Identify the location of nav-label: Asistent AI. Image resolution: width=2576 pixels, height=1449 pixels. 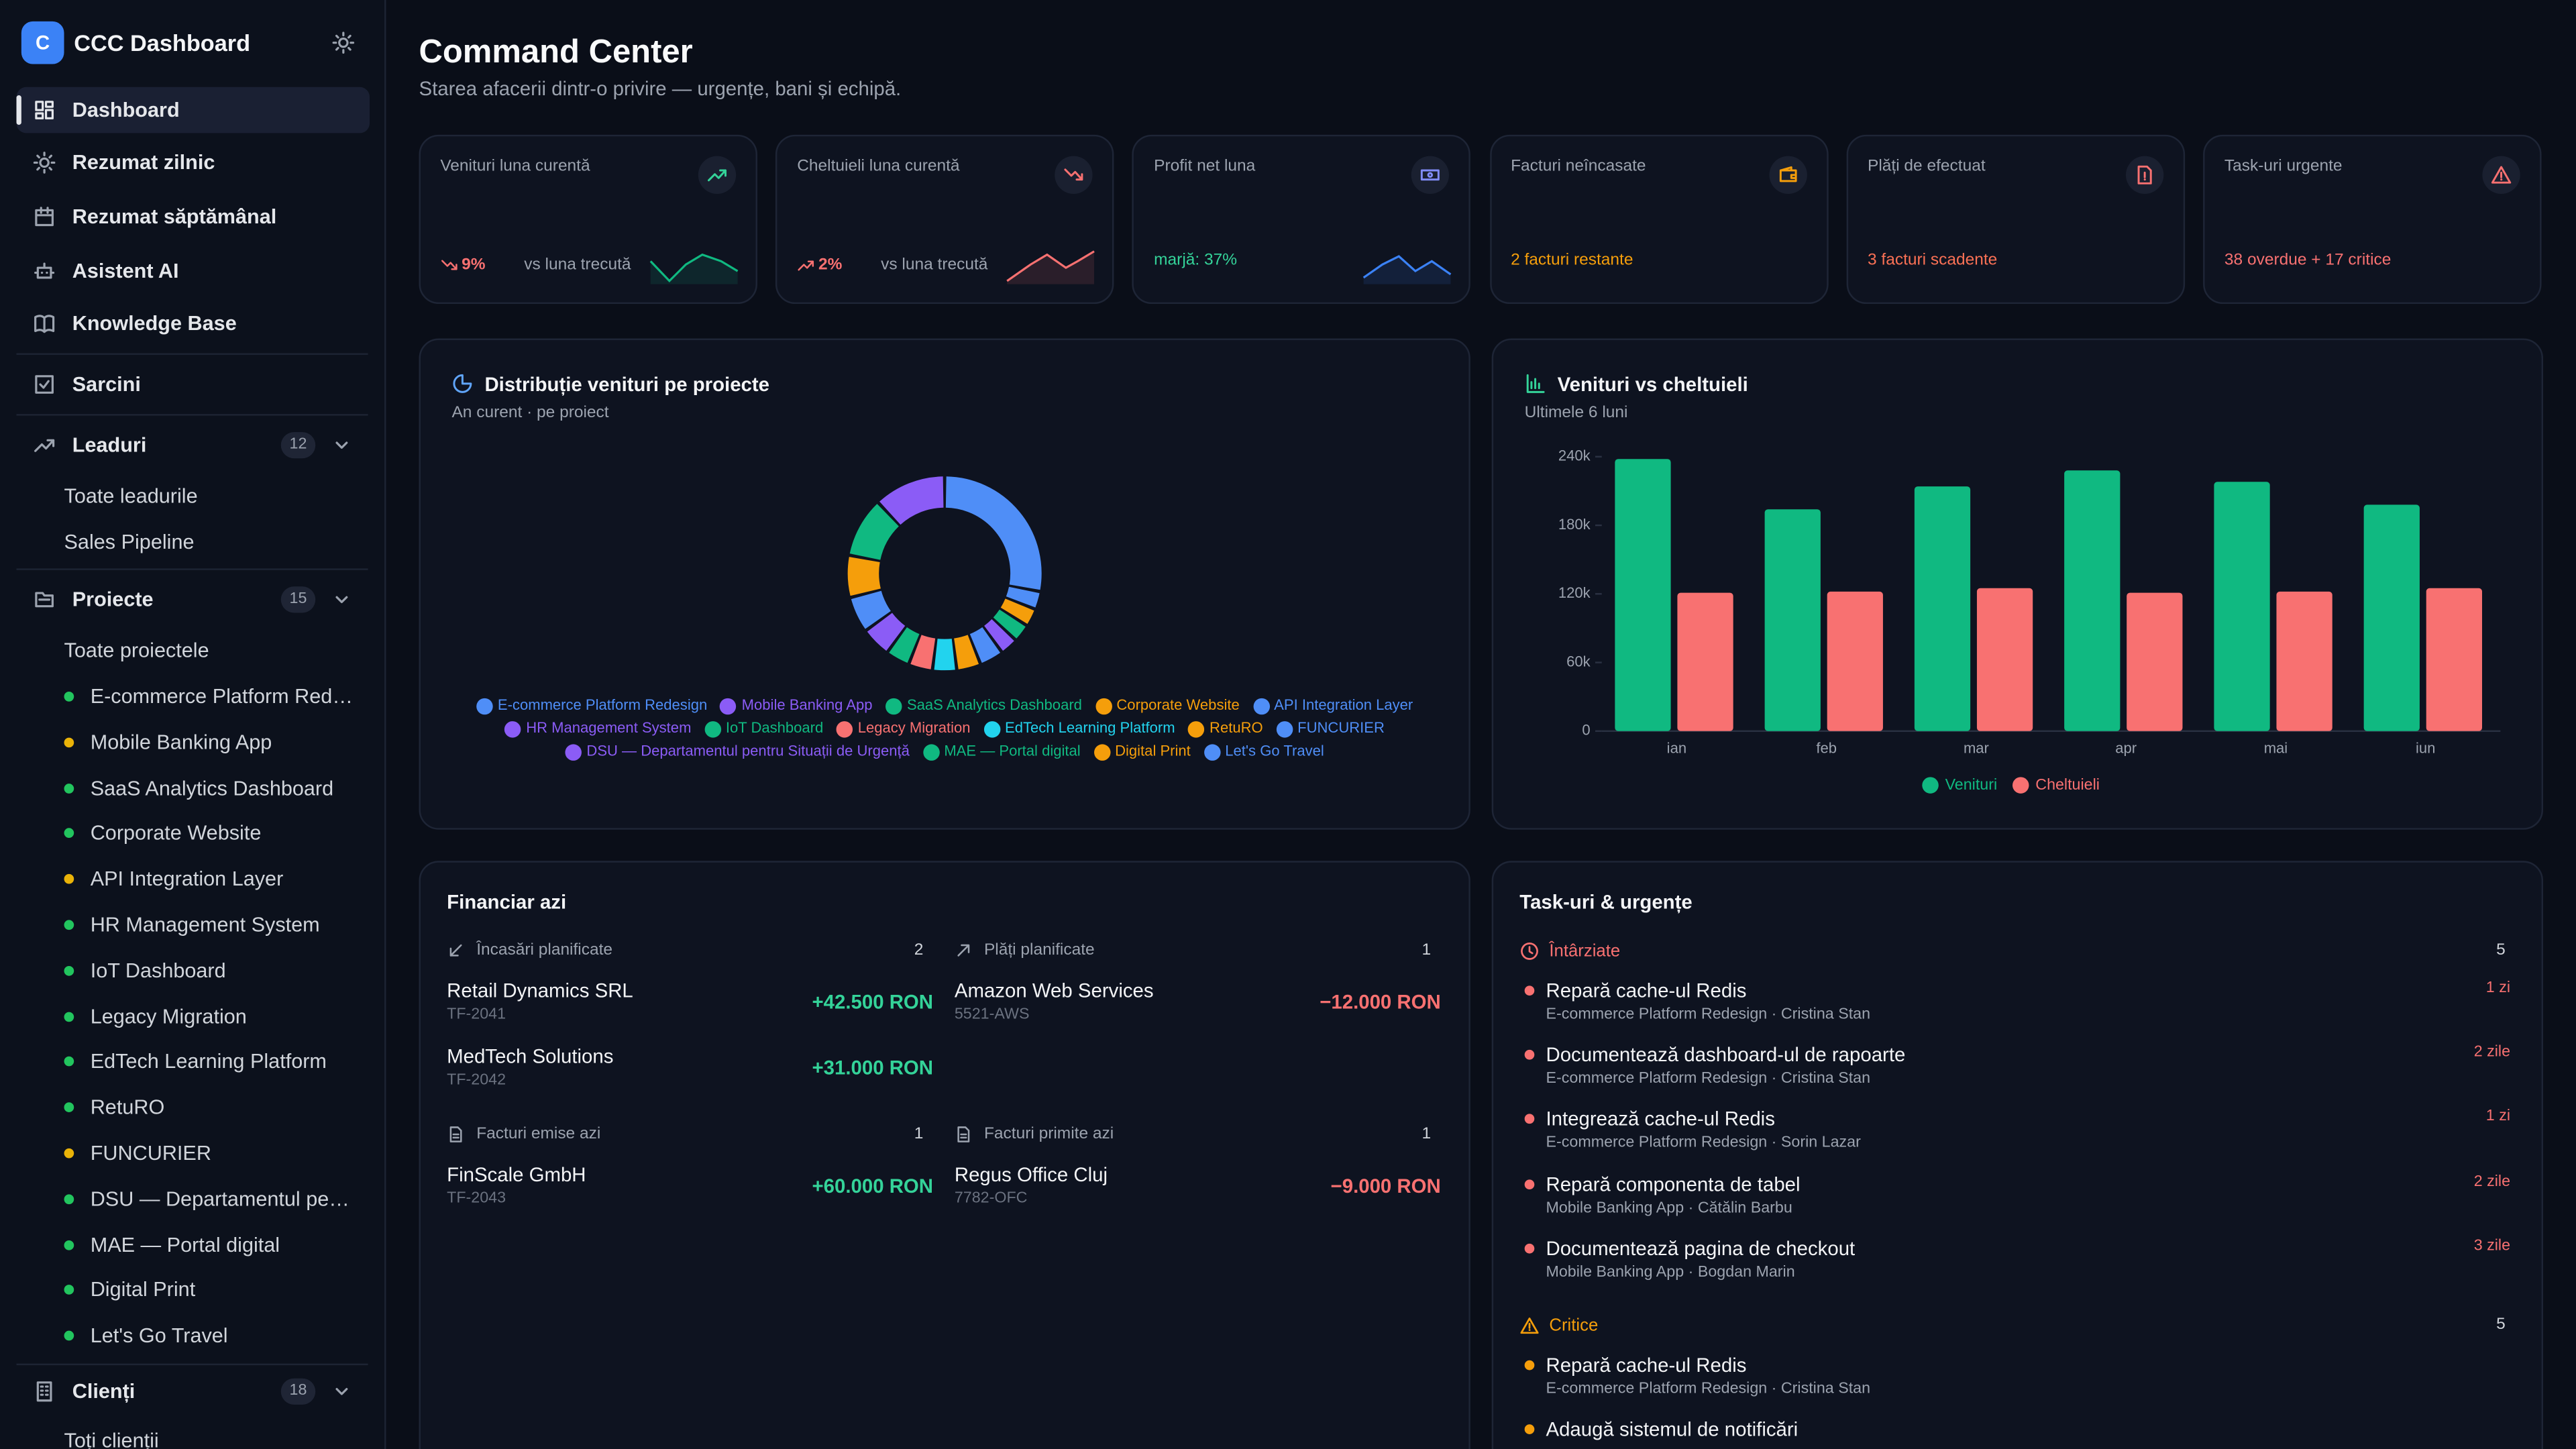
(125, 271).